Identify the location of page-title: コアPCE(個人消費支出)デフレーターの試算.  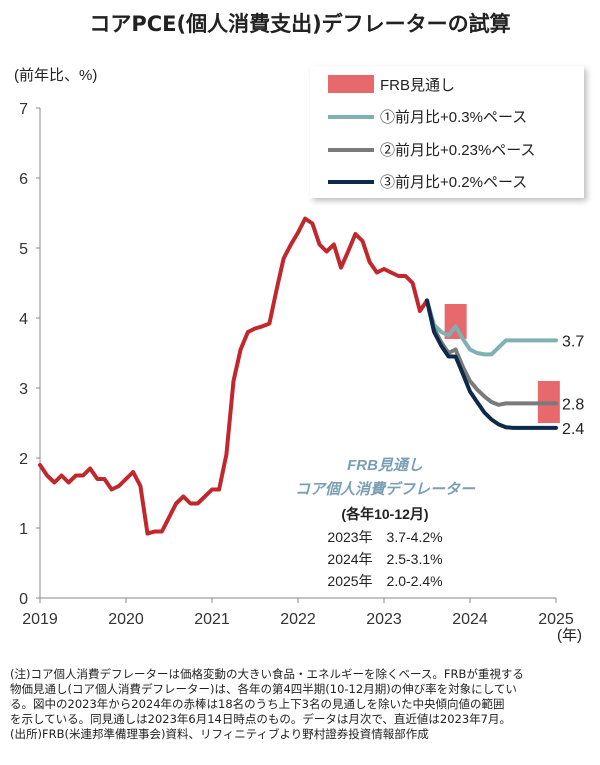
(300, 24).